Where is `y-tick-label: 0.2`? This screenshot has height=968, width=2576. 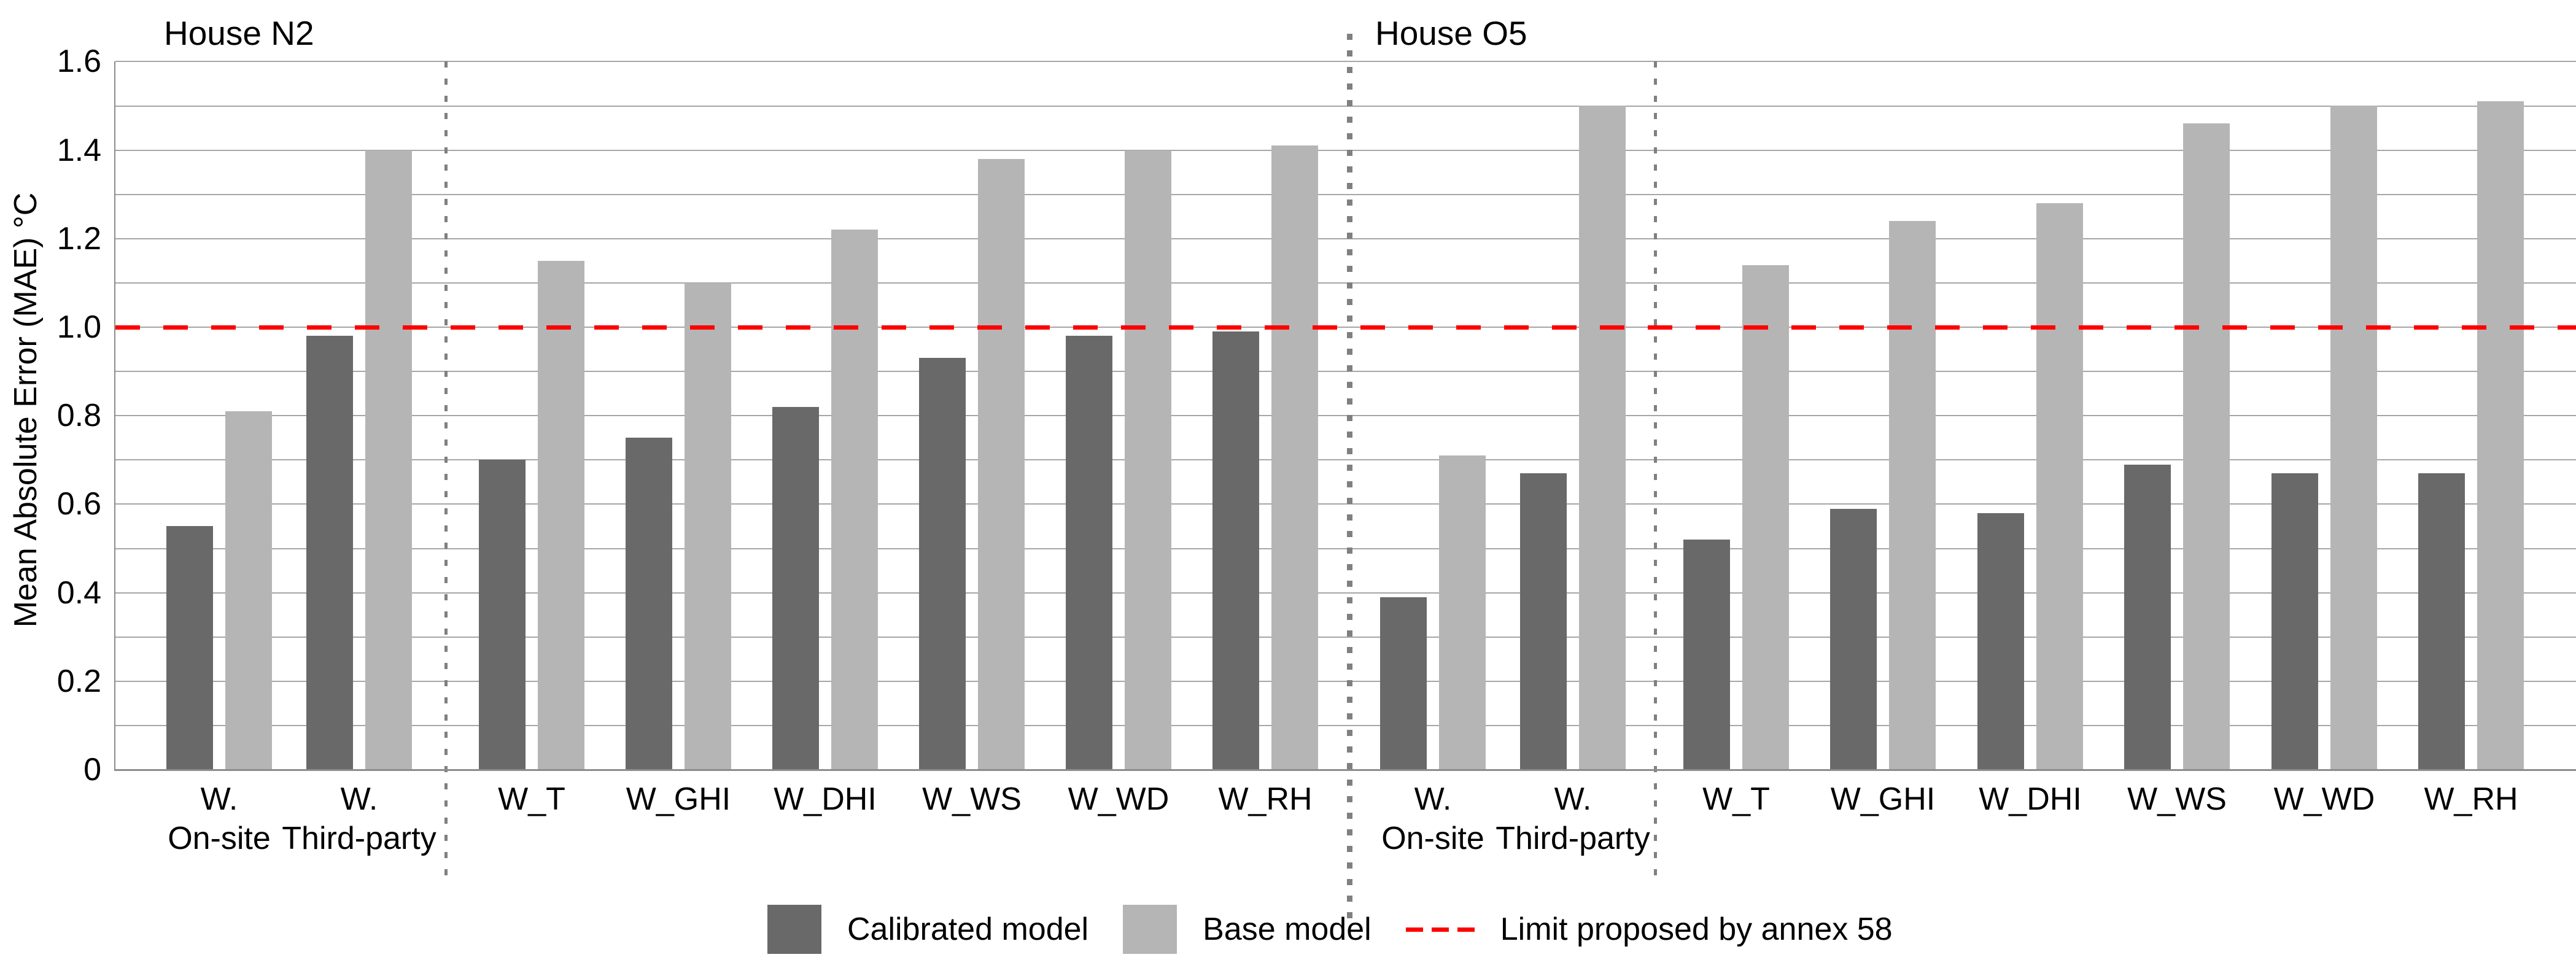
y-tick-label: 0.2 is located at coordinates (78, 681).